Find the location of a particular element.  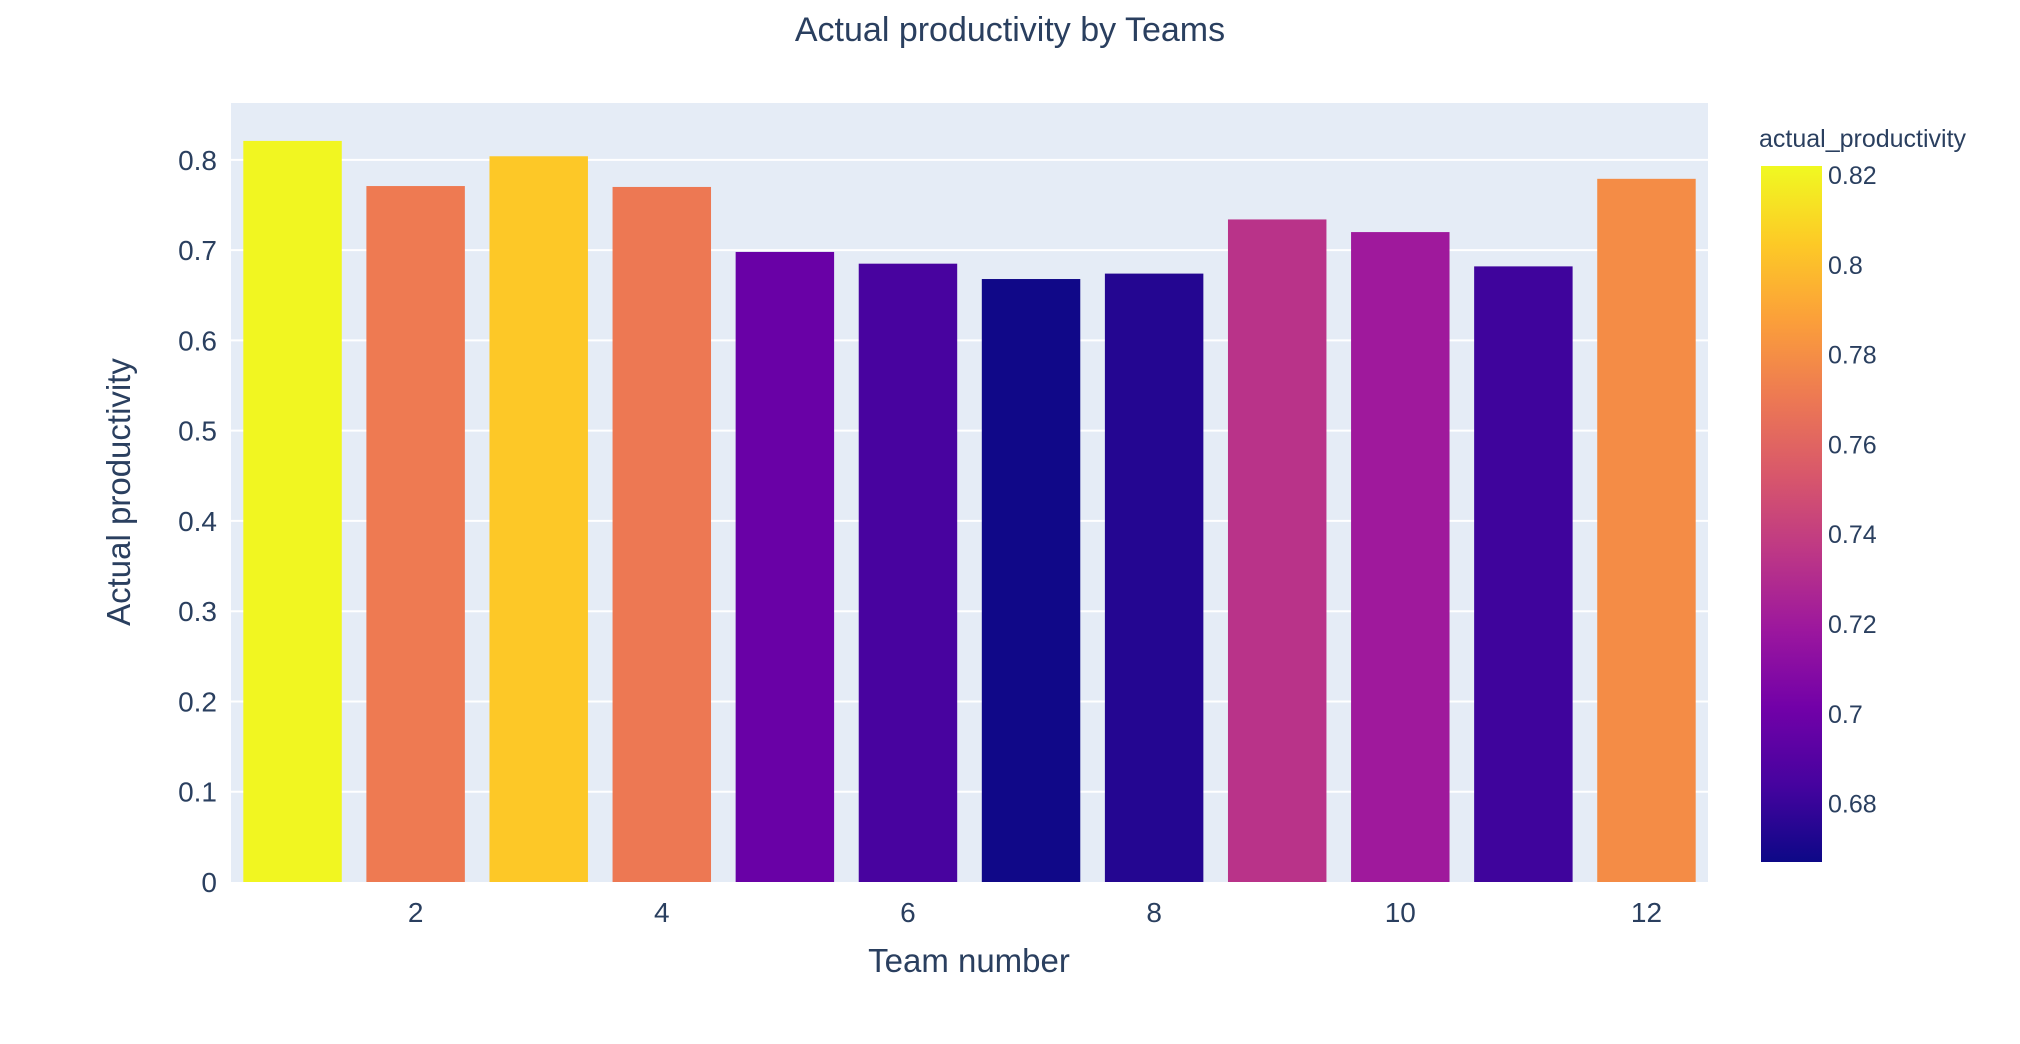

colorbar-tick-label: 0.78 is located at coordinates (1852, 356).